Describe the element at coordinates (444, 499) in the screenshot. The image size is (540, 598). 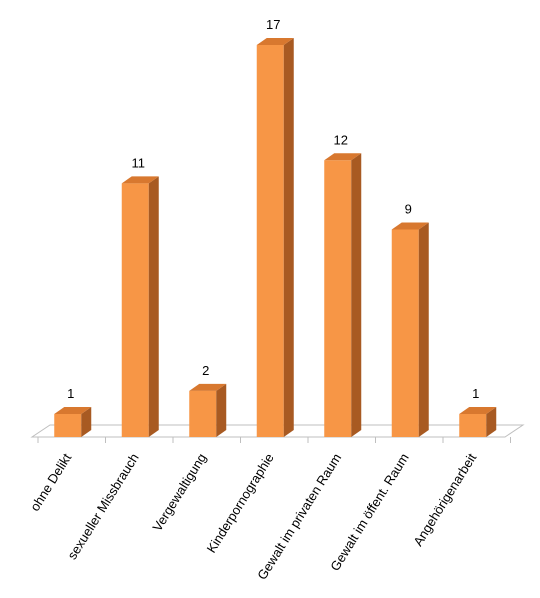
I see `x-tick-label: Angehörigenarbeit` at that location.